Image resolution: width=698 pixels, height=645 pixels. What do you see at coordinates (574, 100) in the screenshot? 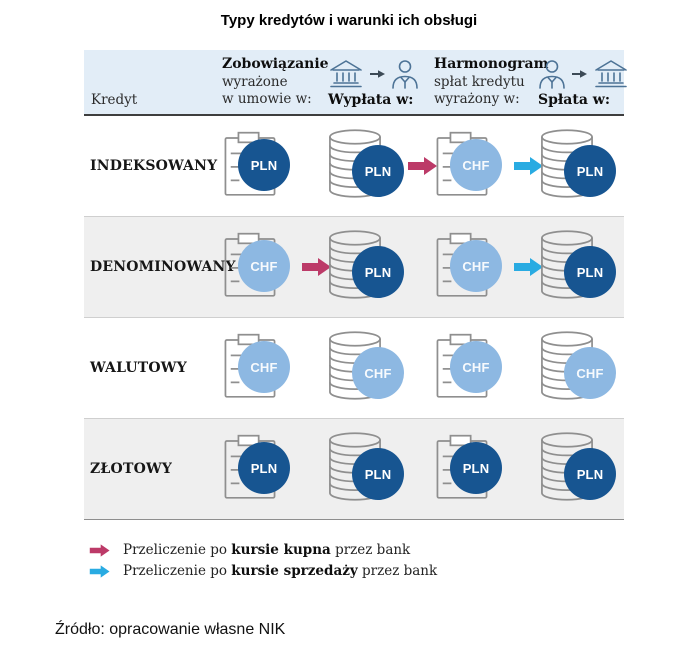
I see `repayment-label: Spłata w:` at bounding box center [574, 100].